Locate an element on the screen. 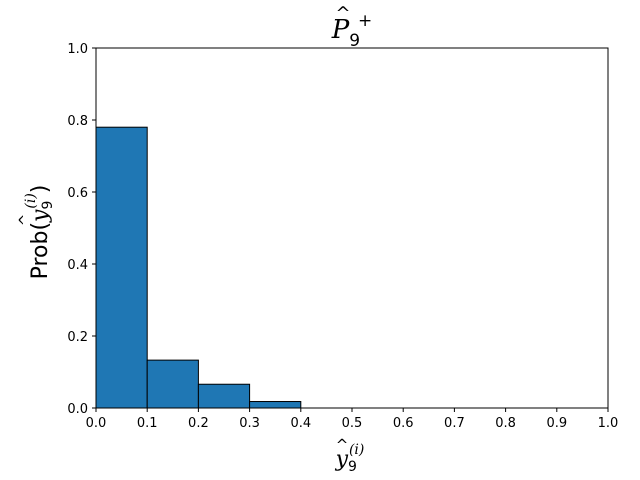  ylabel-accent: ^ is located at coordinates (25, 220).